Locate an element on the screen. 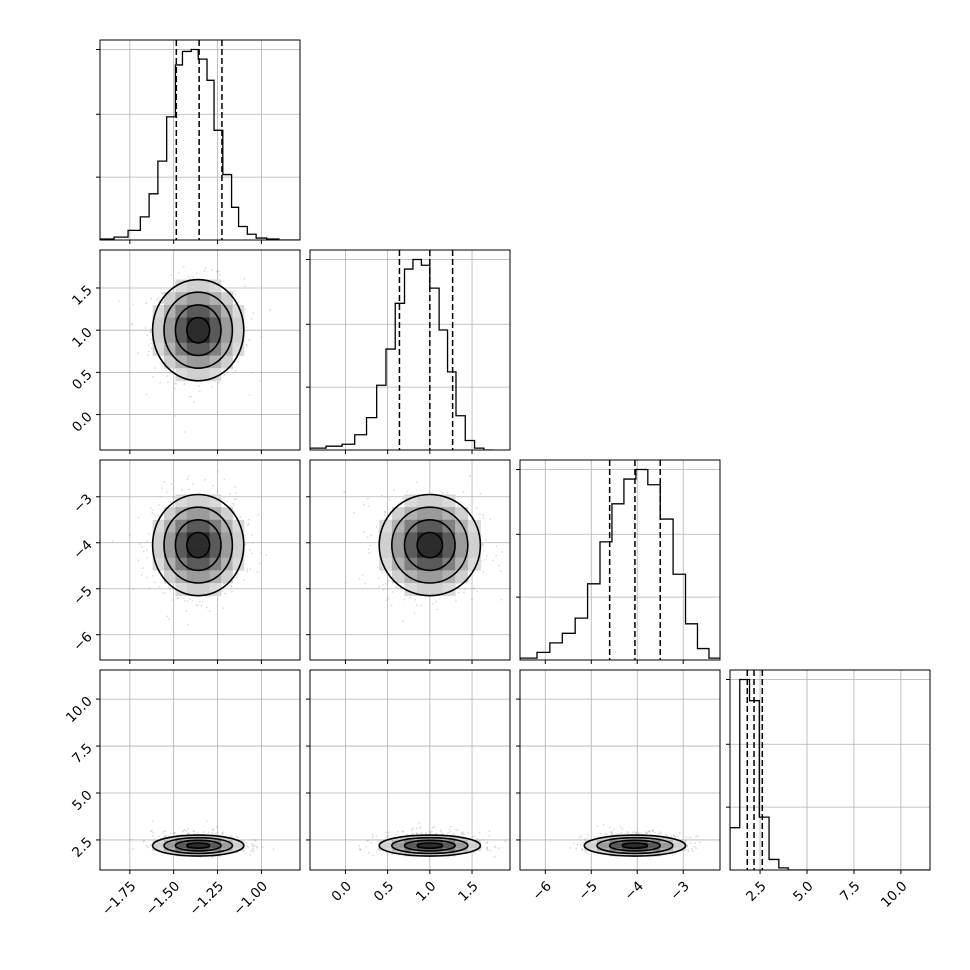 The height and width of the screenshot is (970, 970). x-tick-label: −3 is located at coordinates (679, 890).